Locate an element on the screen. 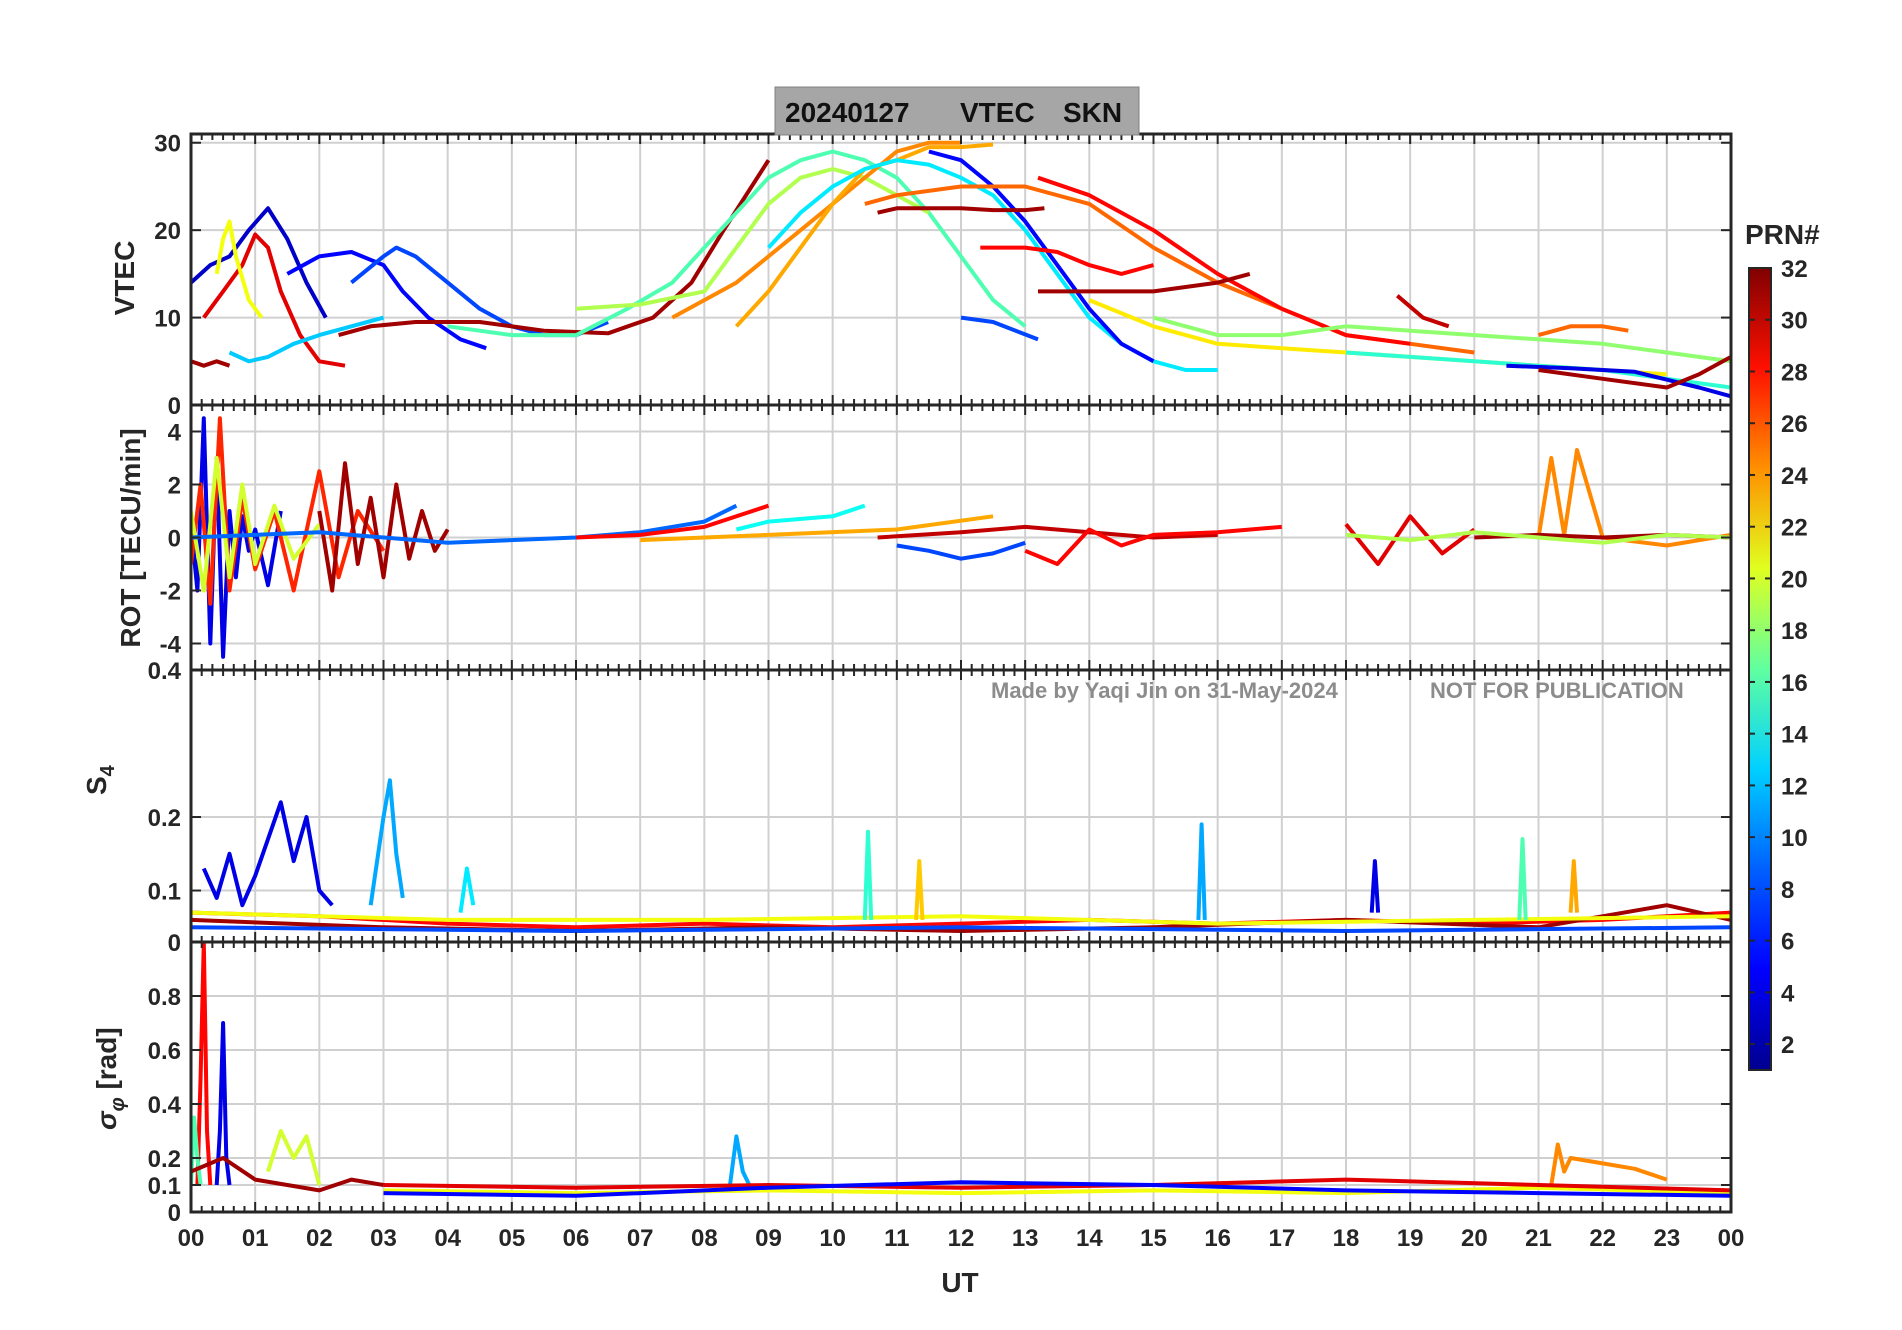 The height and width of the screenshot is (1330, 1902). title-date: 20240127 is located at coordinates (847, 112).